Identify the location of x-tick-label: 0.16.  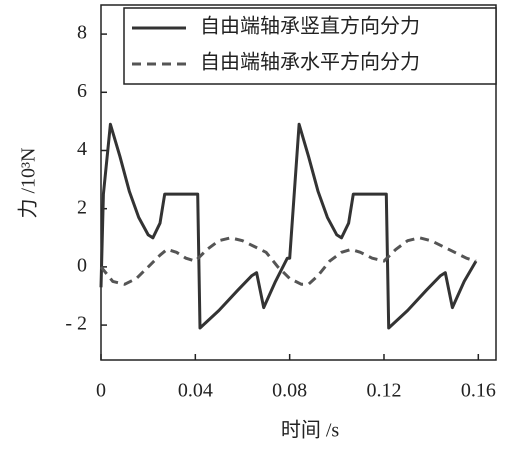
(478, 391).